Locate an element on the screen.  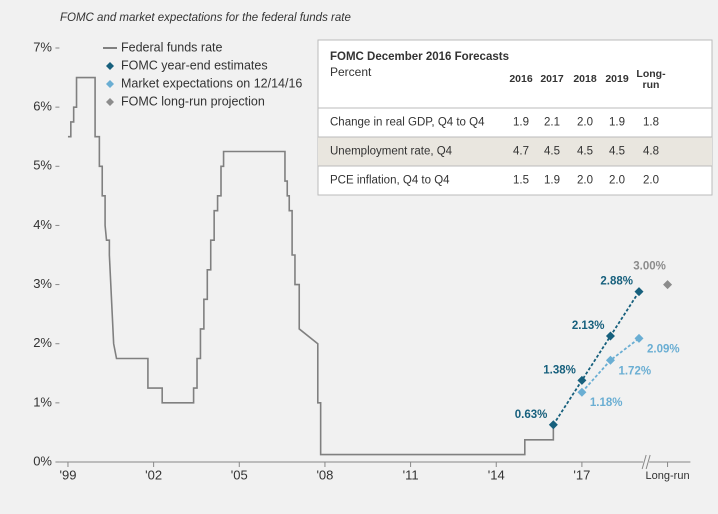
table-subtitle: Percent is located at coordinates (351, 72).